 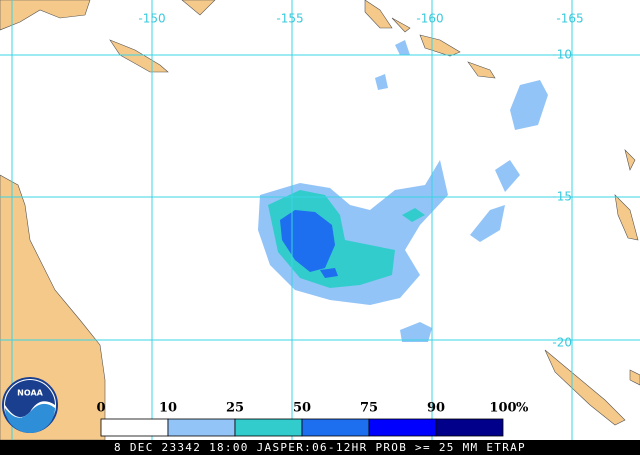 What do you see at coordinates (168, 408) in the screenshot?
I see `legend-tick-label: 10` at bounding box center [168, 408].